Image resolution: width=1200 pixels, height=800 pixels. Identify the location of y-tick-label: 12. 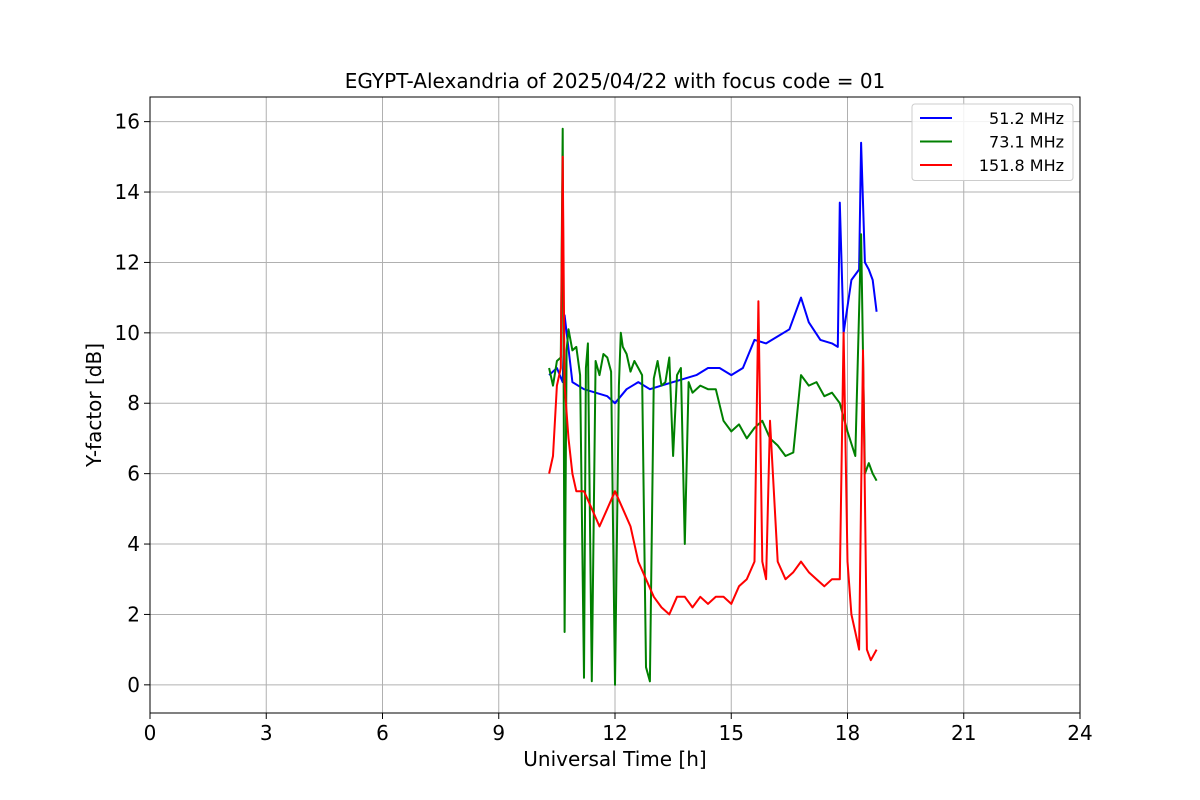
(127, 262).